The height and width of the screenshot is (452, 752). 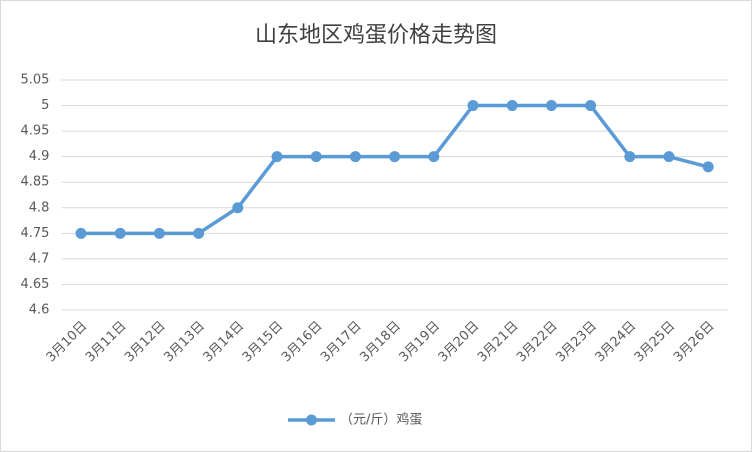 What do you see at coordinates (39, 207) in the screenshot?
I see `y-tick-label: 4.8` at bounding box center [39, 207].